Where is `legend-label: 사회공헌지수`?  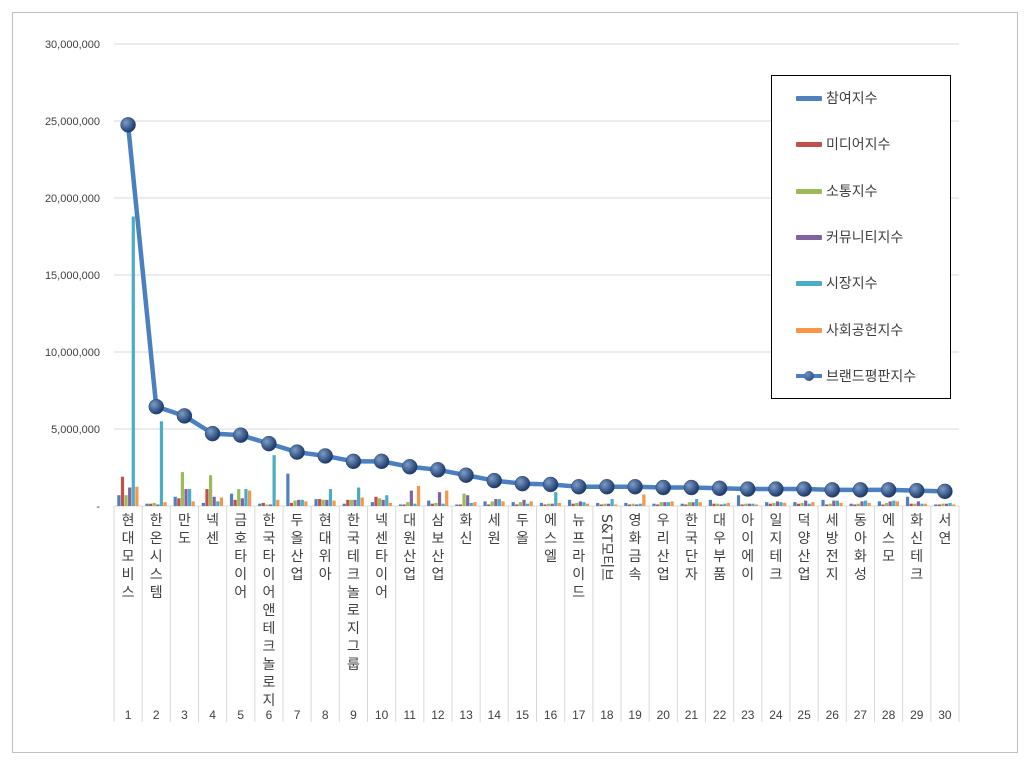 legend-label: 사회공헌지수 is located at coordinates (865, 331).